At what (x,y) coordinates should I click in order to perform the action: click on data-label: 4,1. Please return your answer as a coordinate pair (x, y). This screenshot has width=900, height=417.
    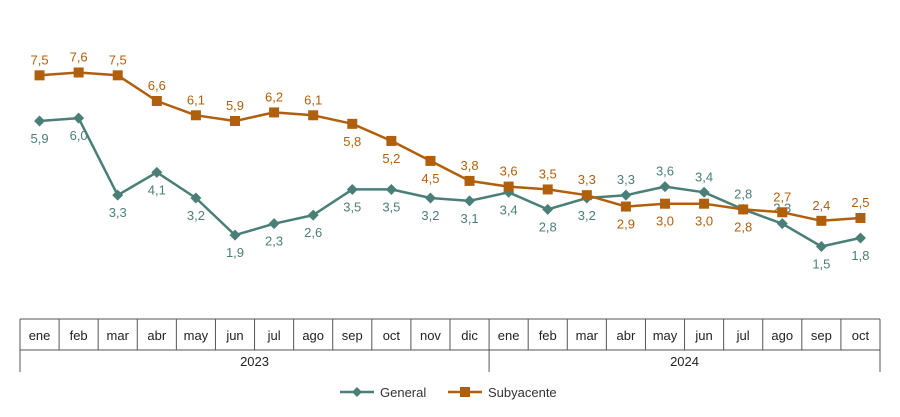
    Looking at the image, I should click on (157, 189).